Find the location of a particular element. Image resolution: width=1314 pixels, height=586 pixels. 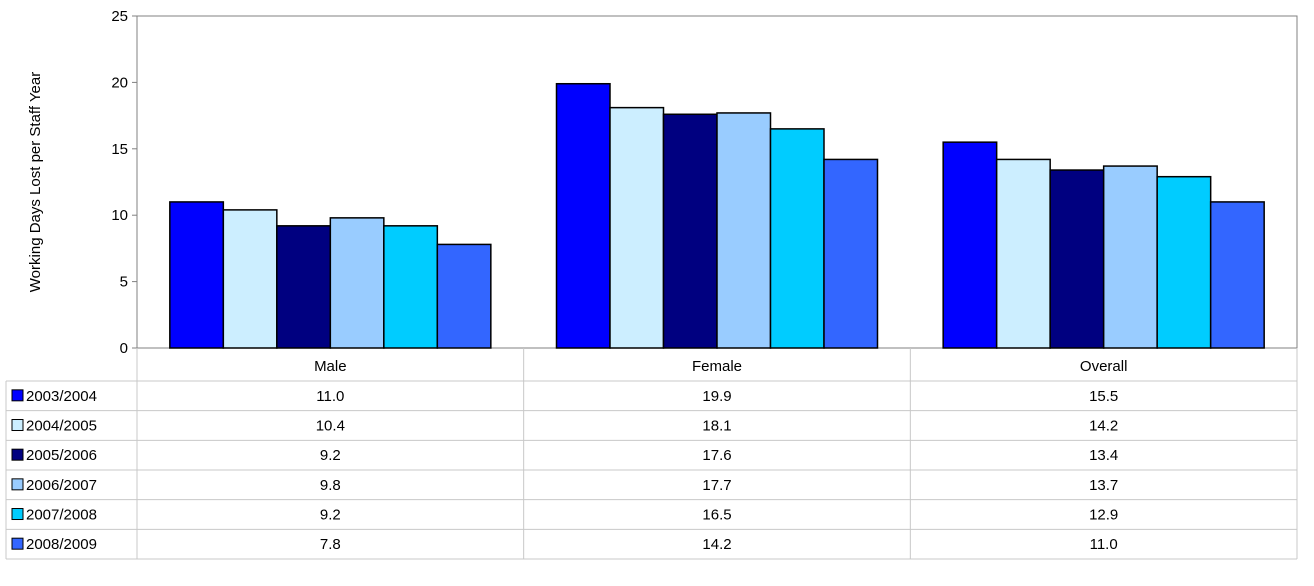

y-axis: 0 5 10 15 20 25 is located at coordinates (124, 182).